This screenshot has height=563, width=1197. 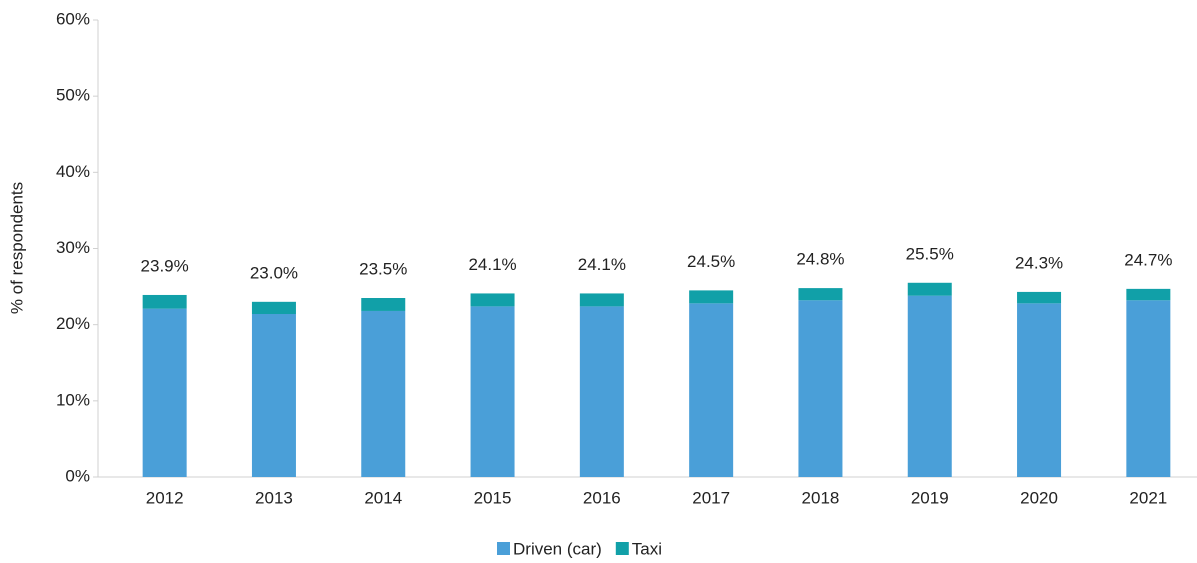 I want to click on y-tick-label: 40%, so click(x=73, y=171).